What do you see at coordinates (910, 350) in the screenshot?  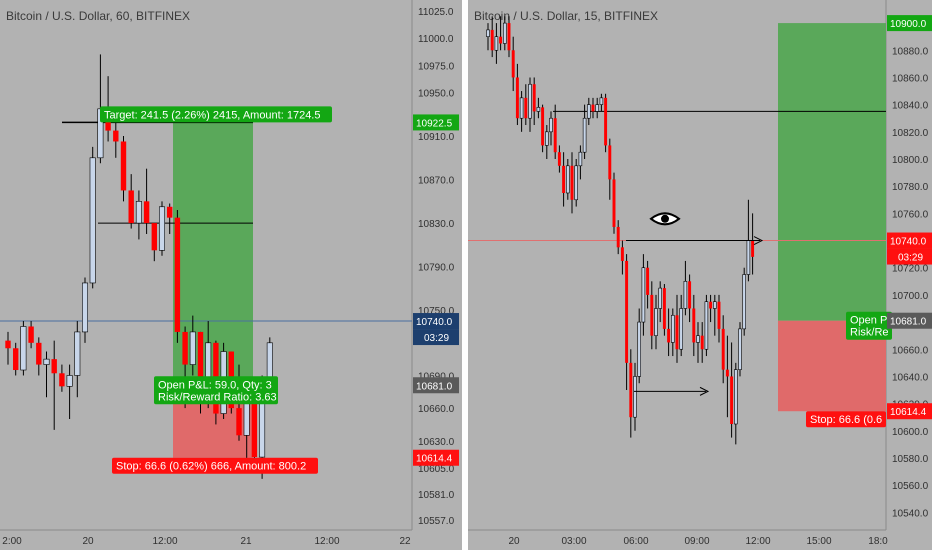 I see `price-tick-label: 10660.0` at bounding box center [910, 350].